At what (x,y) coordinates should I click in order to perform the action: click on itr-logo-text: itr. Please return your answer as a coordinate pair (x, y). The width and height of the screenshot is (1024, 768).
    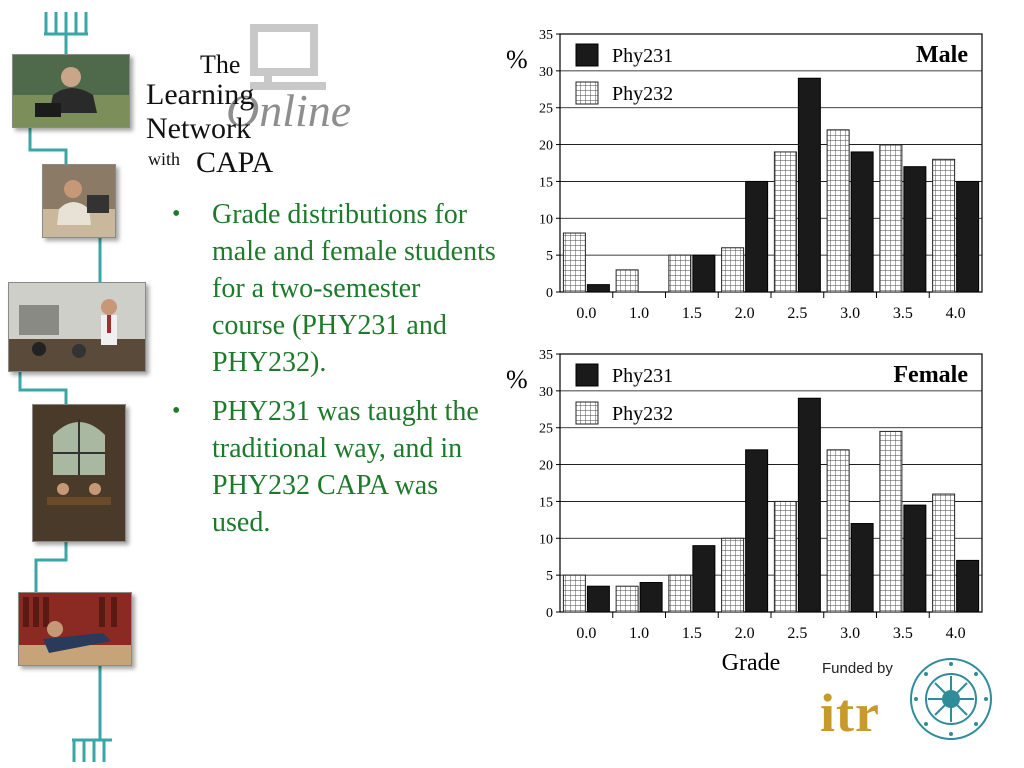
    Looking at the image, I should click on (850, 713).